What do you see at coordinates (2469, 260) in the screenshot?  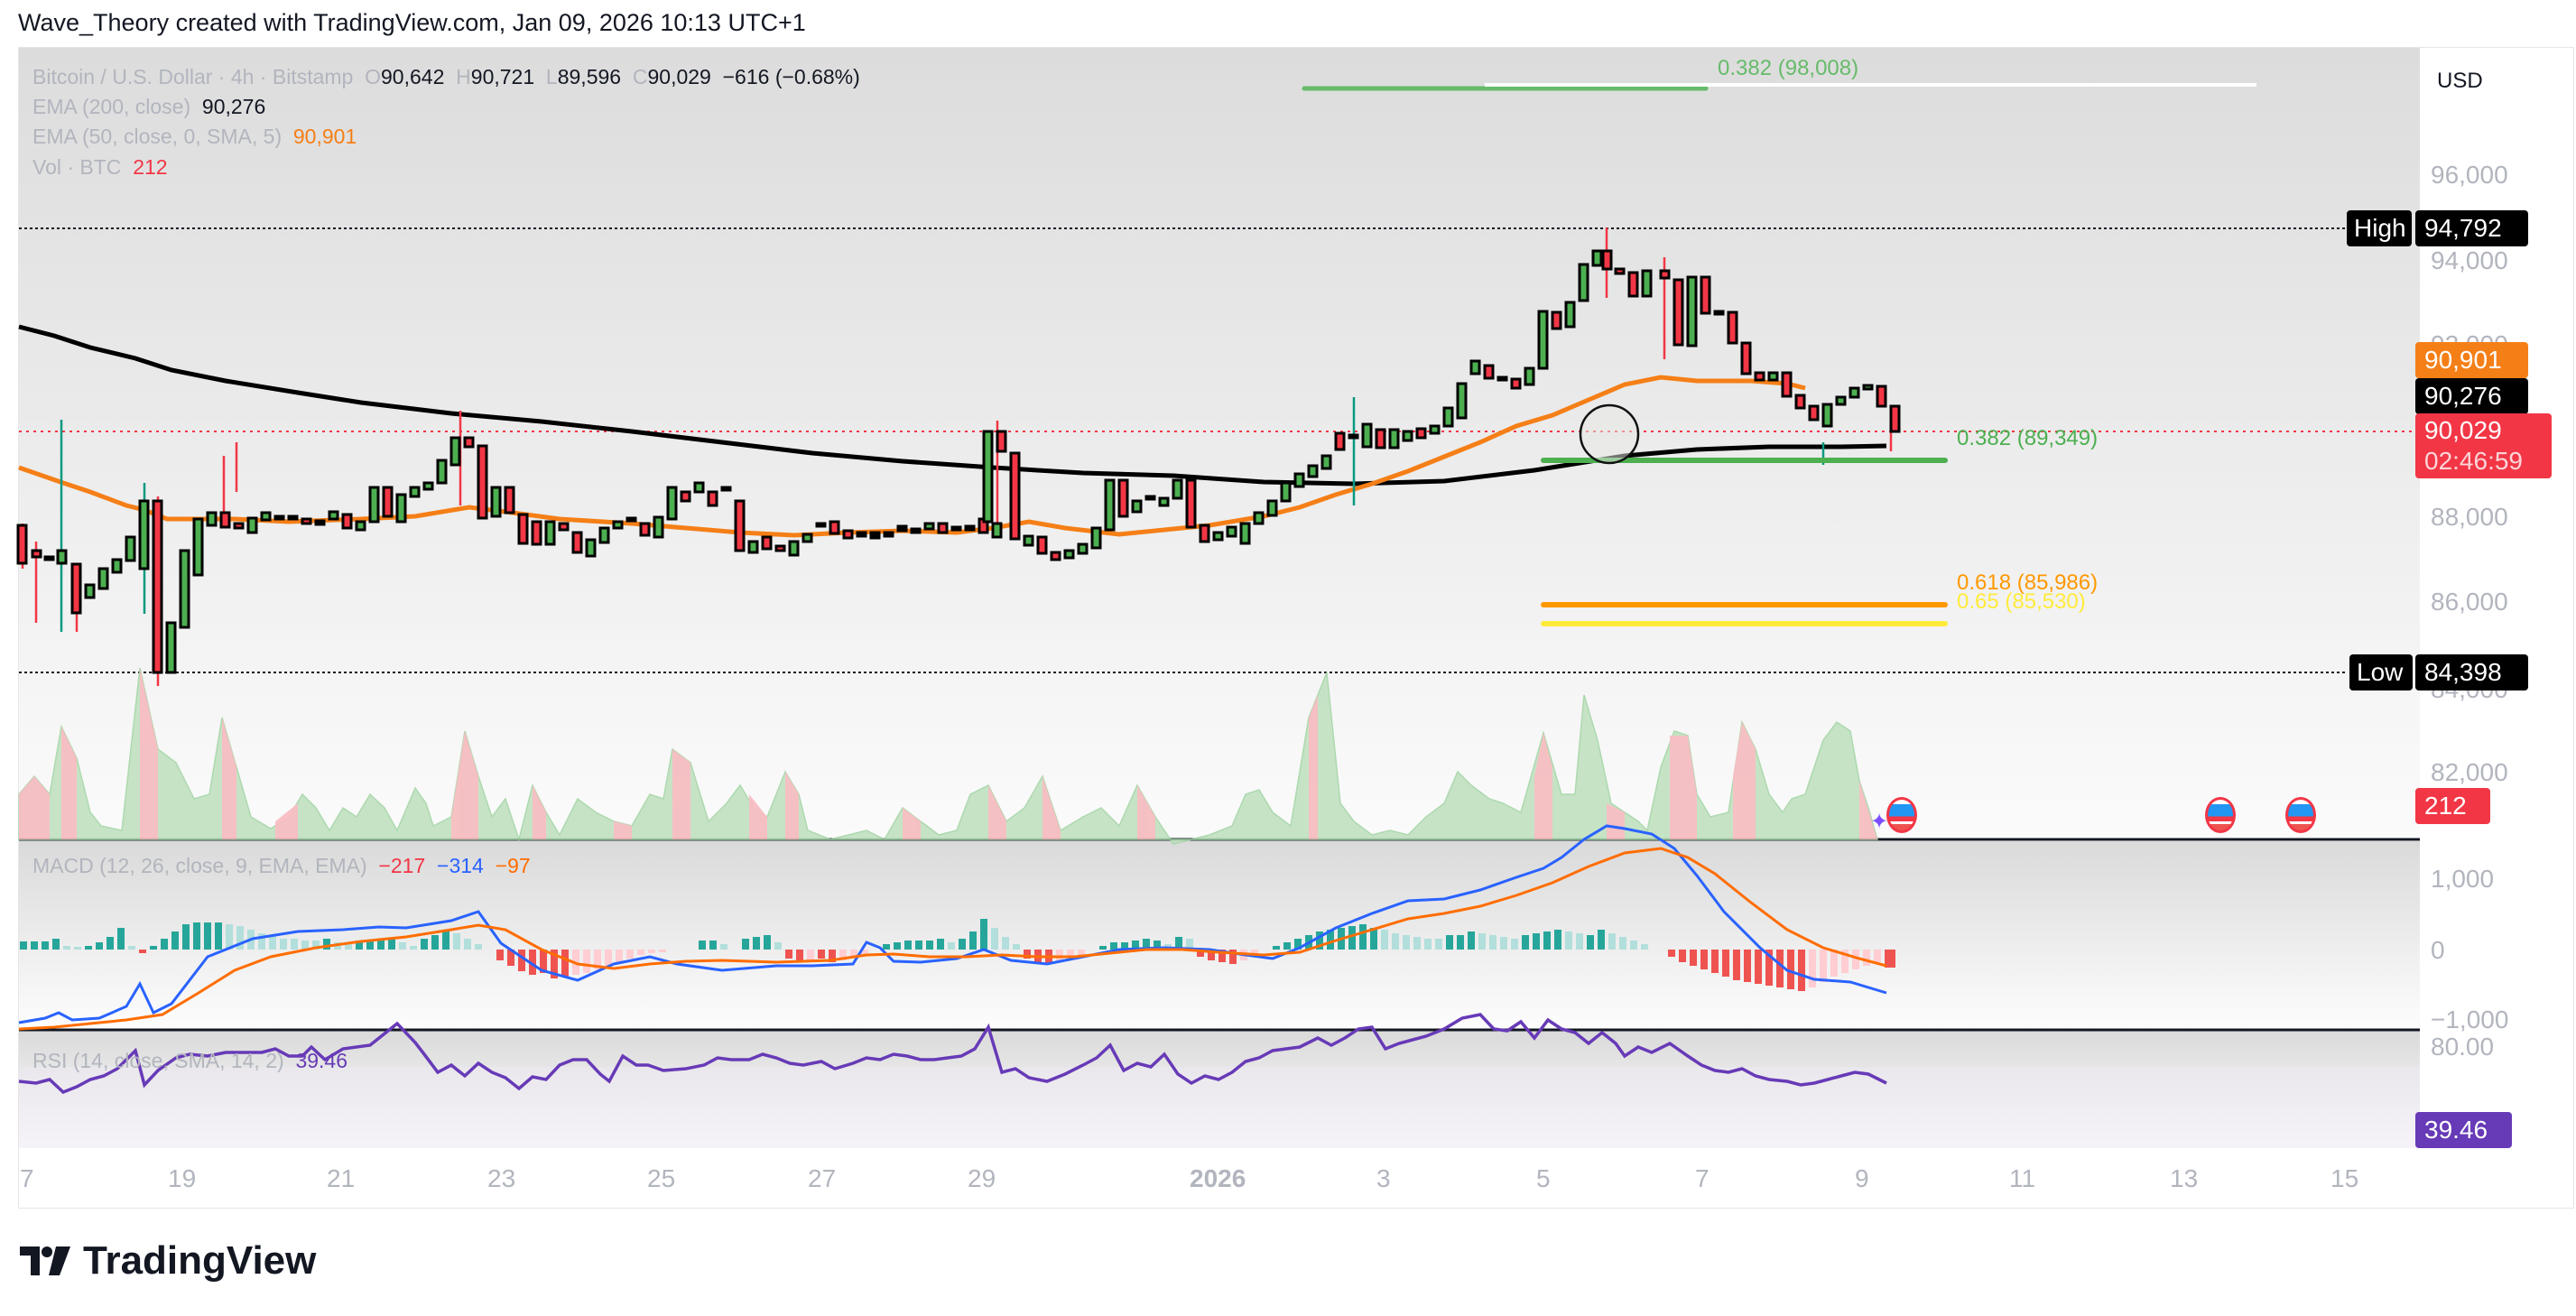 I see `price-tick: 94,000` at bounding box center [2469, 260].